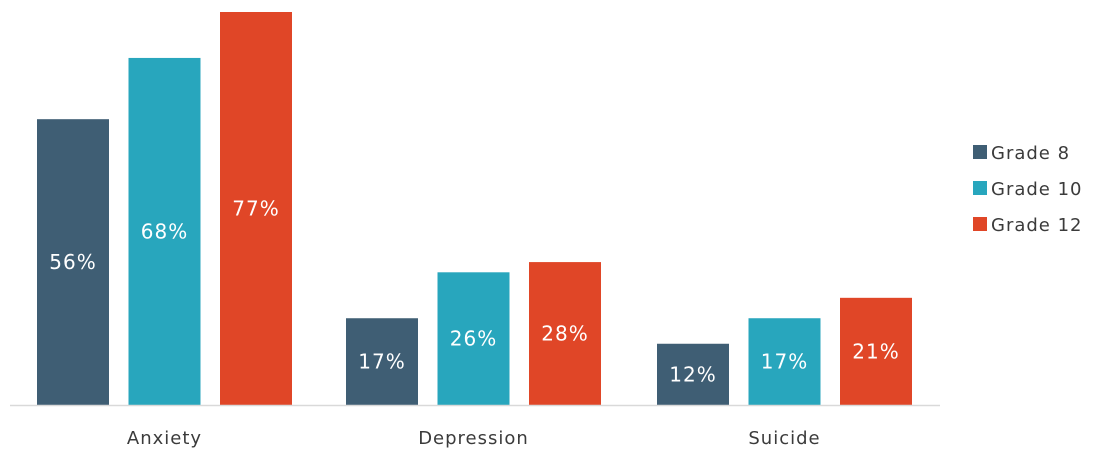  What do you see at coordinates (1037, 225) in the screenshot?
I see `legend-label-grade-12: Grade 12` at bounding box center [1037, 225].